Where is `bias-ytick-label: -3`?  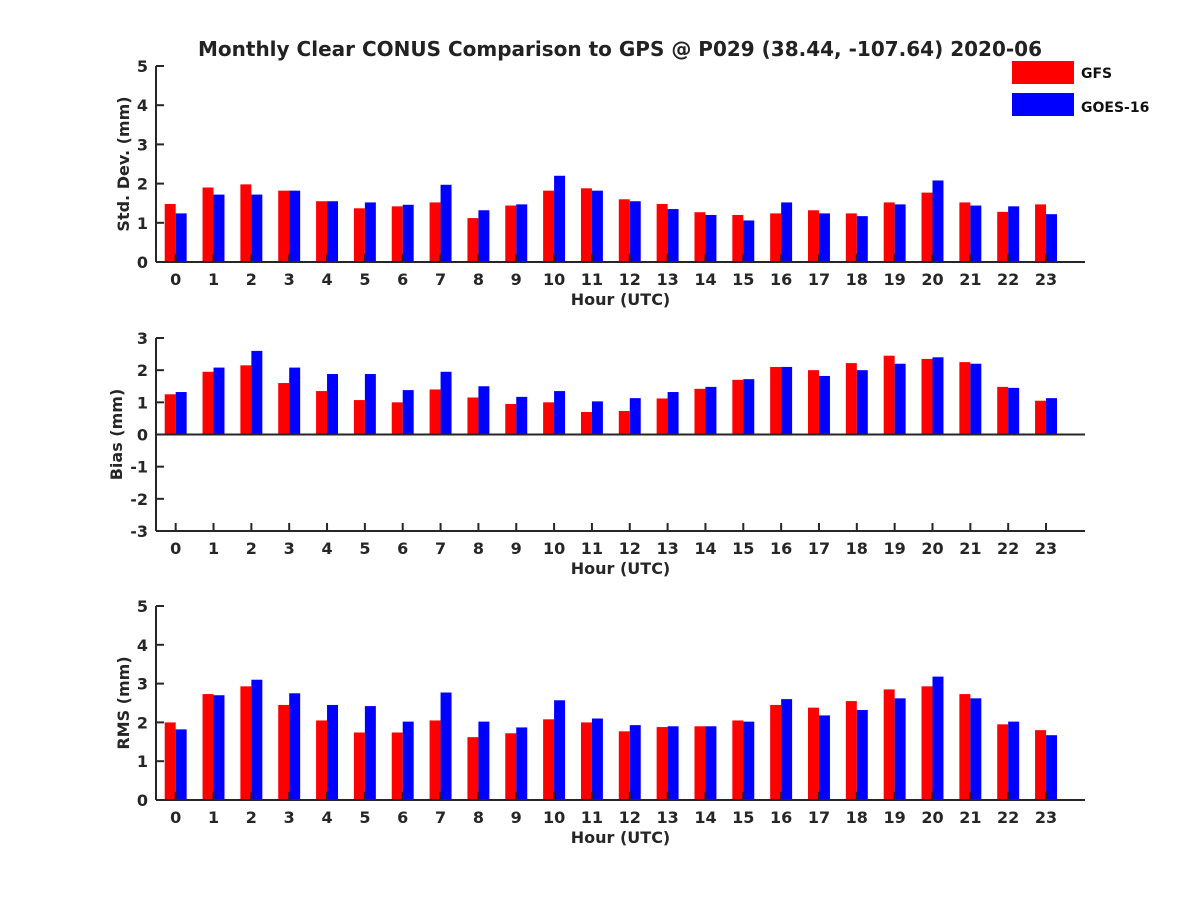
bias-ytick-label: -3 is located at coordinates (139, 531).